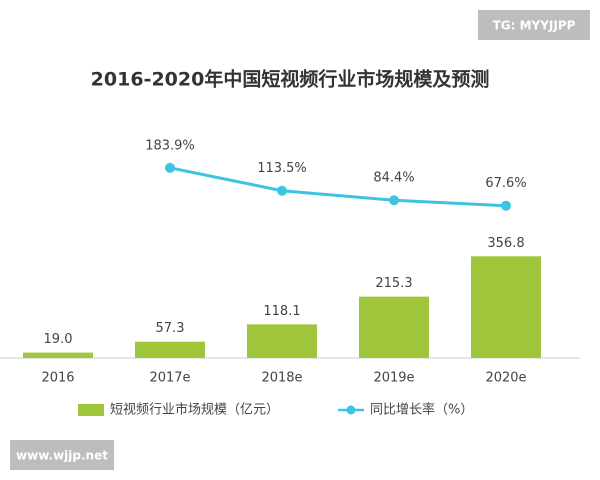 The image size is (600, 480). Describe the element at coordinates (505, 183) in the screenshot. I see `value-label: 67.6%` at that location.